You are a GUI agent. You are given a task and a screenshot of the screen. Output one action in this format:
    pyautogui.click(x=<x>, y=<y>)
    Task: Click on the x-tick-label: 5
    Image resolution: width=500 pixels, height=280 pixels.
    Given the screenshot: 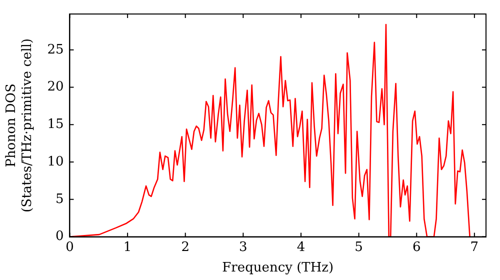 What is the action you would take?
    pyautogui.click(x=358, y=247)
    